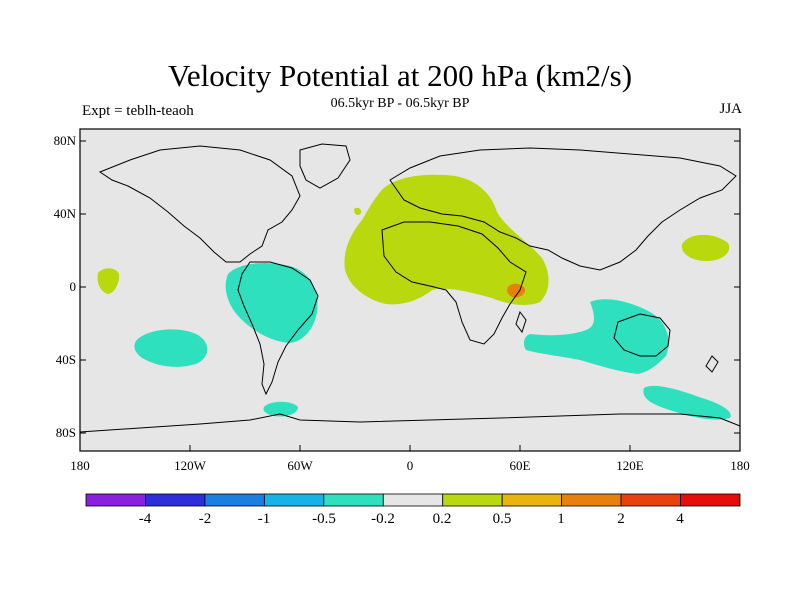  What do you see at coordinates (205, 519) in the screenshot?
I see `colorbar-label: -2` at bounding box center [205, 519].